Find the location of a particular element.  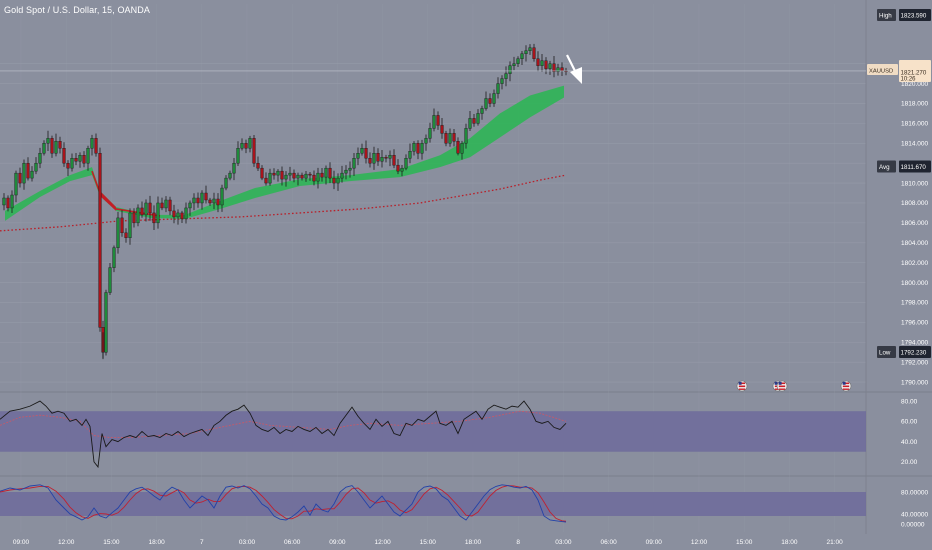

price-axis-tick: 1794.000 is located at coordinates (914, 342).